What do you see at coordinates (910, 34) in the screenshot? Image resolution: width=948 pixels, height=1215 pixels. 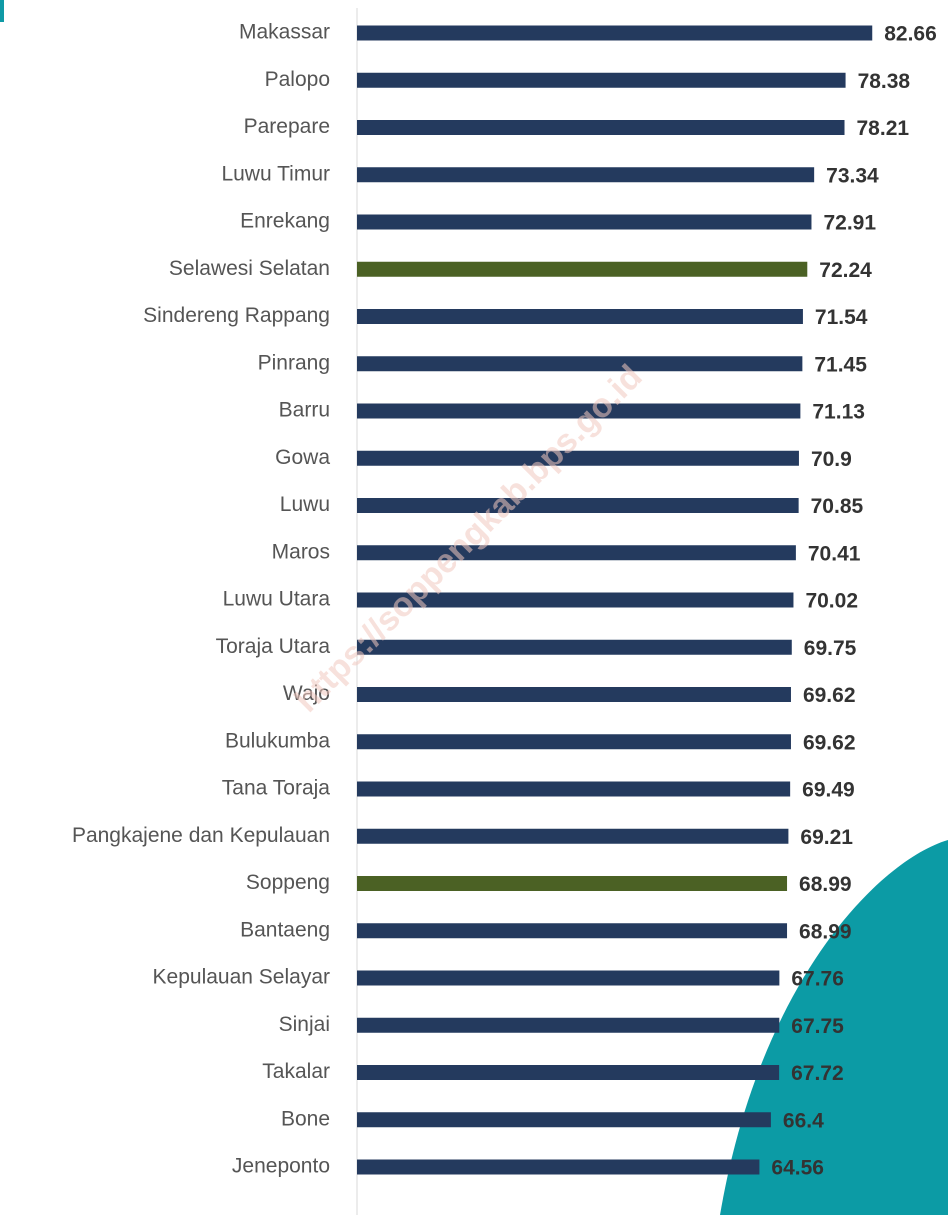 I see `value-label: 82.66` at bounding box center [910, 34].